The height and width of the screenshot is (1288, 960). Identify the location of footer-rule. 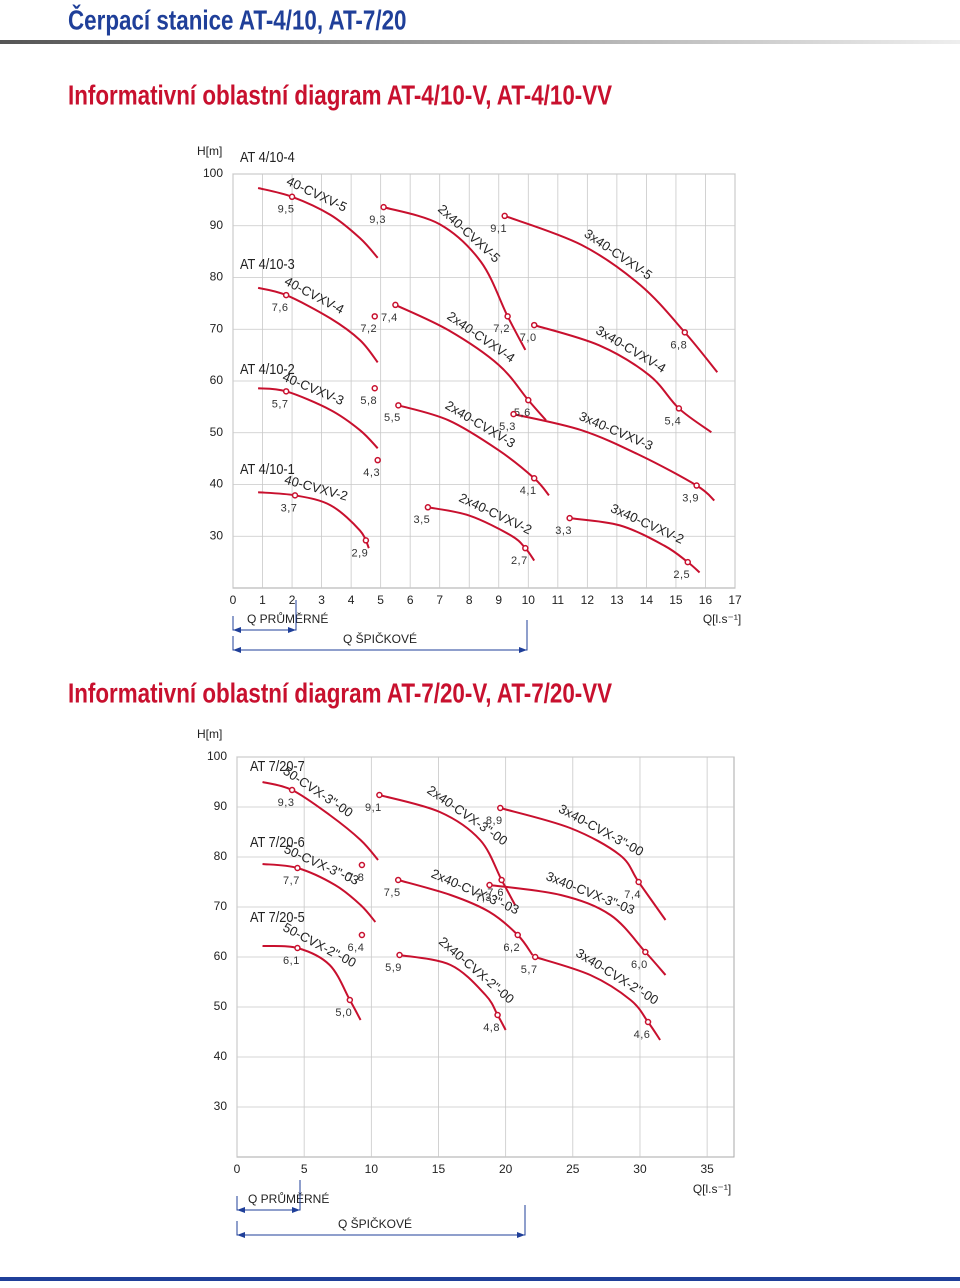
(480, 1279).